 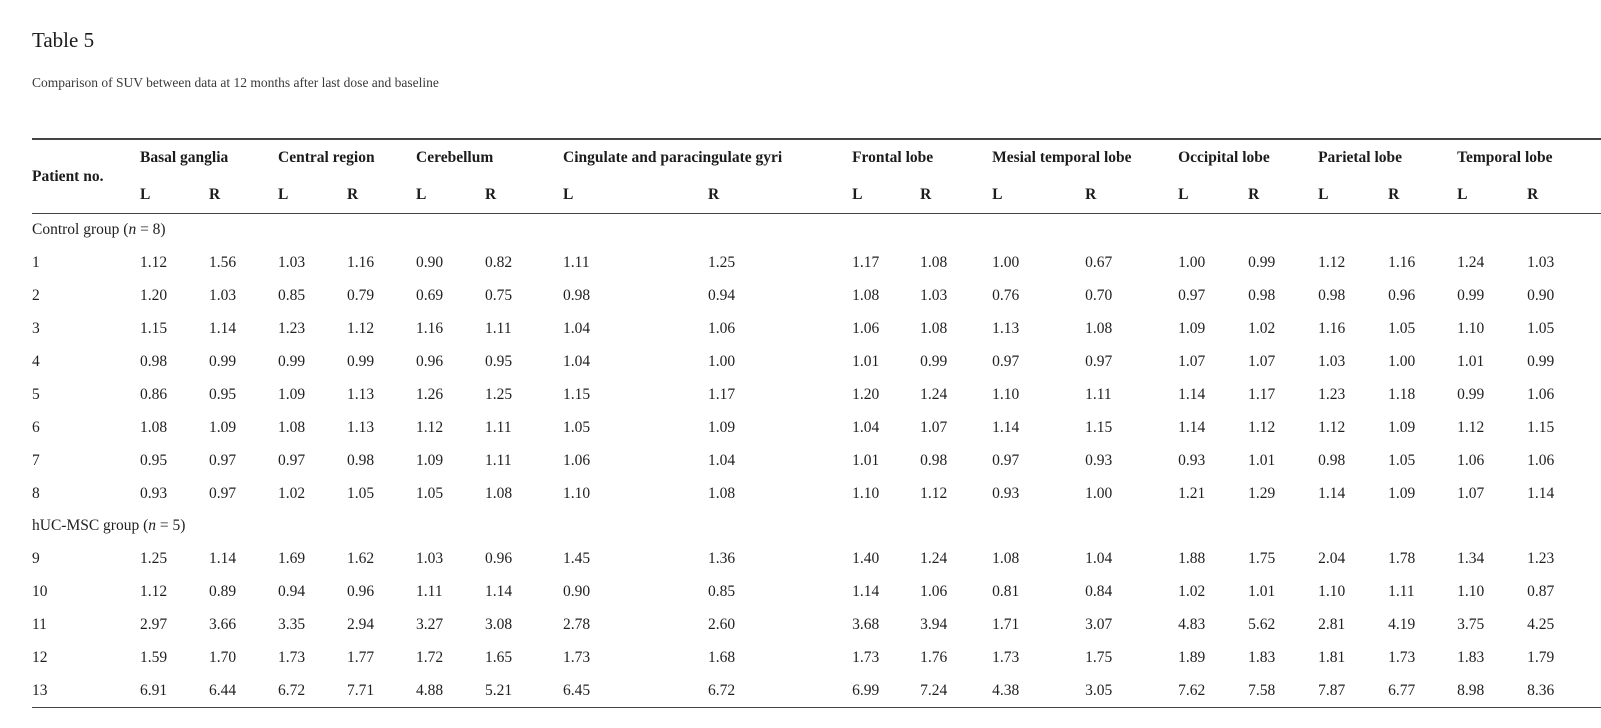 I want to click on cell-suv-value: 1.01, so click(x=1262, y=591).